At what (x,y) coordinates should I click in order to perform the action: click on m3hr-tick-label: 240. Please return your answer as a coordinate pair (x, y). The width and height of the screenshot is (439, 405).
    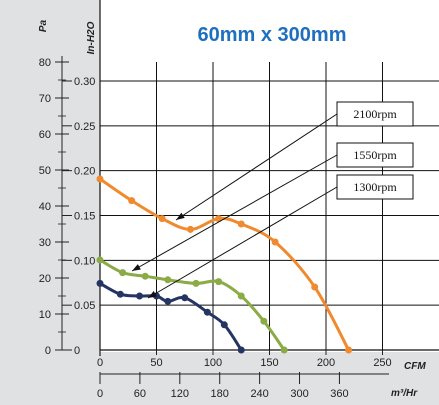
    Looking at the image, I should click on (259, 394).